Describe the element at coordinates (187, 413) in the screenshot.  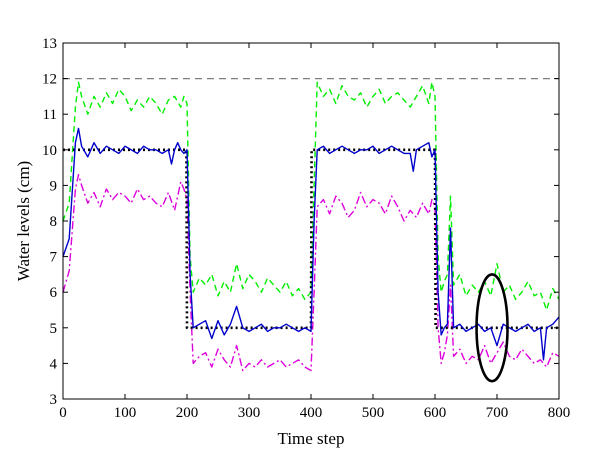
I see `x-tick-label: 200` at that location.